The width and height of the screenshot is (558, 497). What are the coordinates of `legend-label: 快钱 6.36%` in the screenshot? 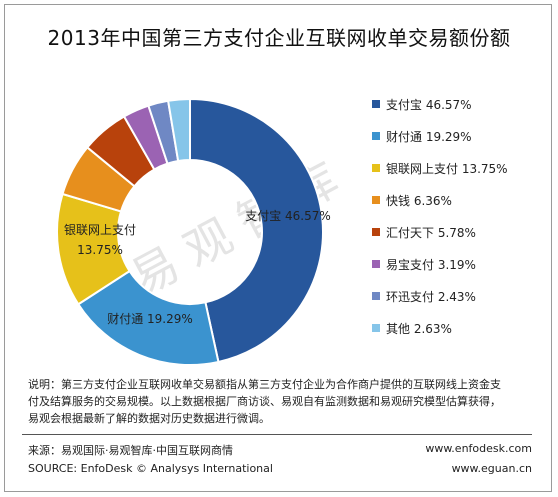 It's located at (419, 200).